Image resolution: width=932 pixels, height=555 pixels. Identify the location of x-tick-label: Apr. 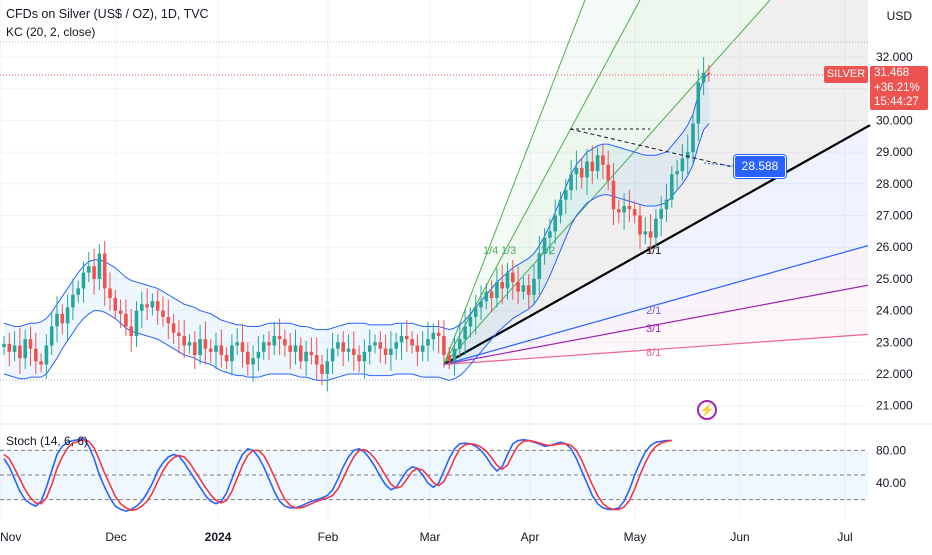
(530, 537).